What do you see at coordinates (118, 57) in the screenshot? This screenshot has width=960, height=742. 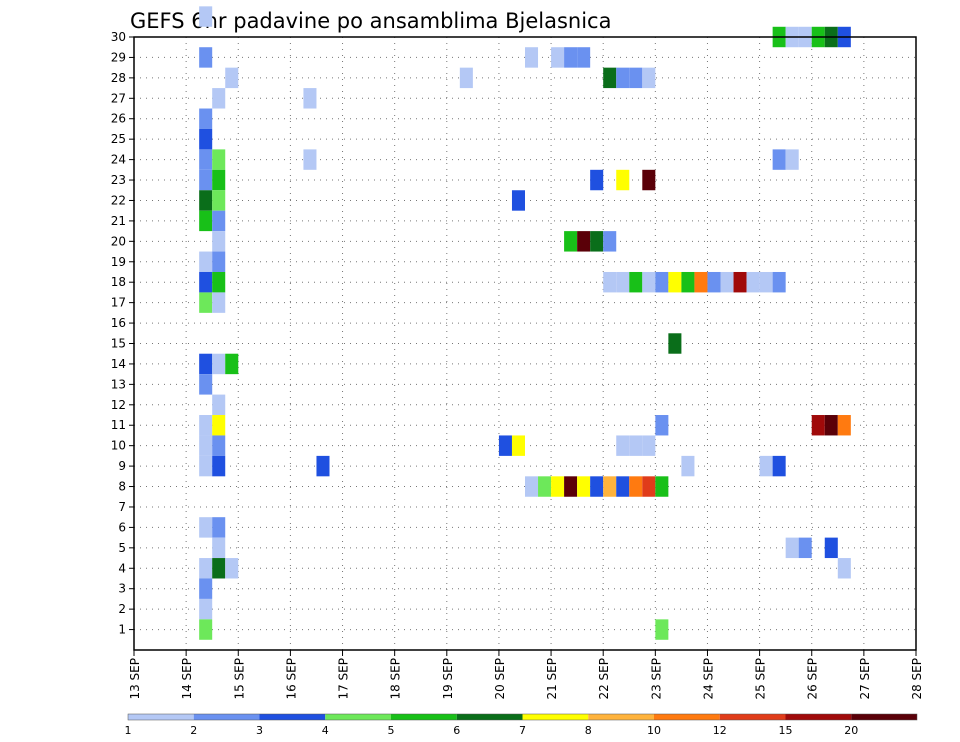 I see `y-tick-label: 29` at bounding box center [118, 57].